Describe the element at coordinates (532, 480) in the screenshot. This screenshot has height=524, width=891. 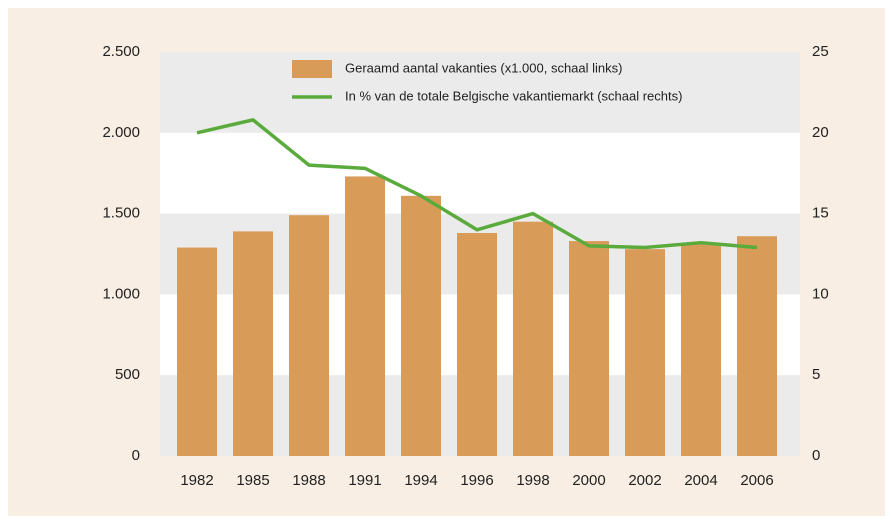
I see `x-tick-label: 1998` at that location.